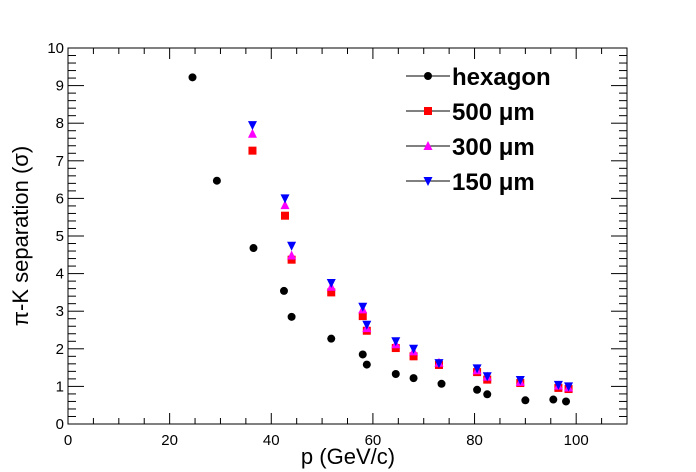 This screenshot has height=472, width=696. What do you see at coordinates (68, 440) in the screenshot?
I see `x-tick-label: 0` at bounding box center [68, 440].